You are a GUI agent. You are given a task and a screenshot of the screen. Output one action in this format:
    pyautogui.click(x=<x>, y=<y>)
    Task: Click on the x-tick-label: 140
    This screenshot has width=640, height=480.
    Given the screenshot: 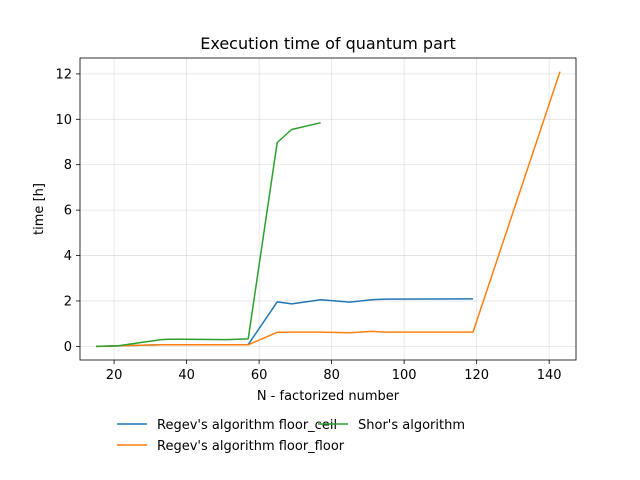 What is the action you would take?
    pyautogui.click(x=549, y=375)
    